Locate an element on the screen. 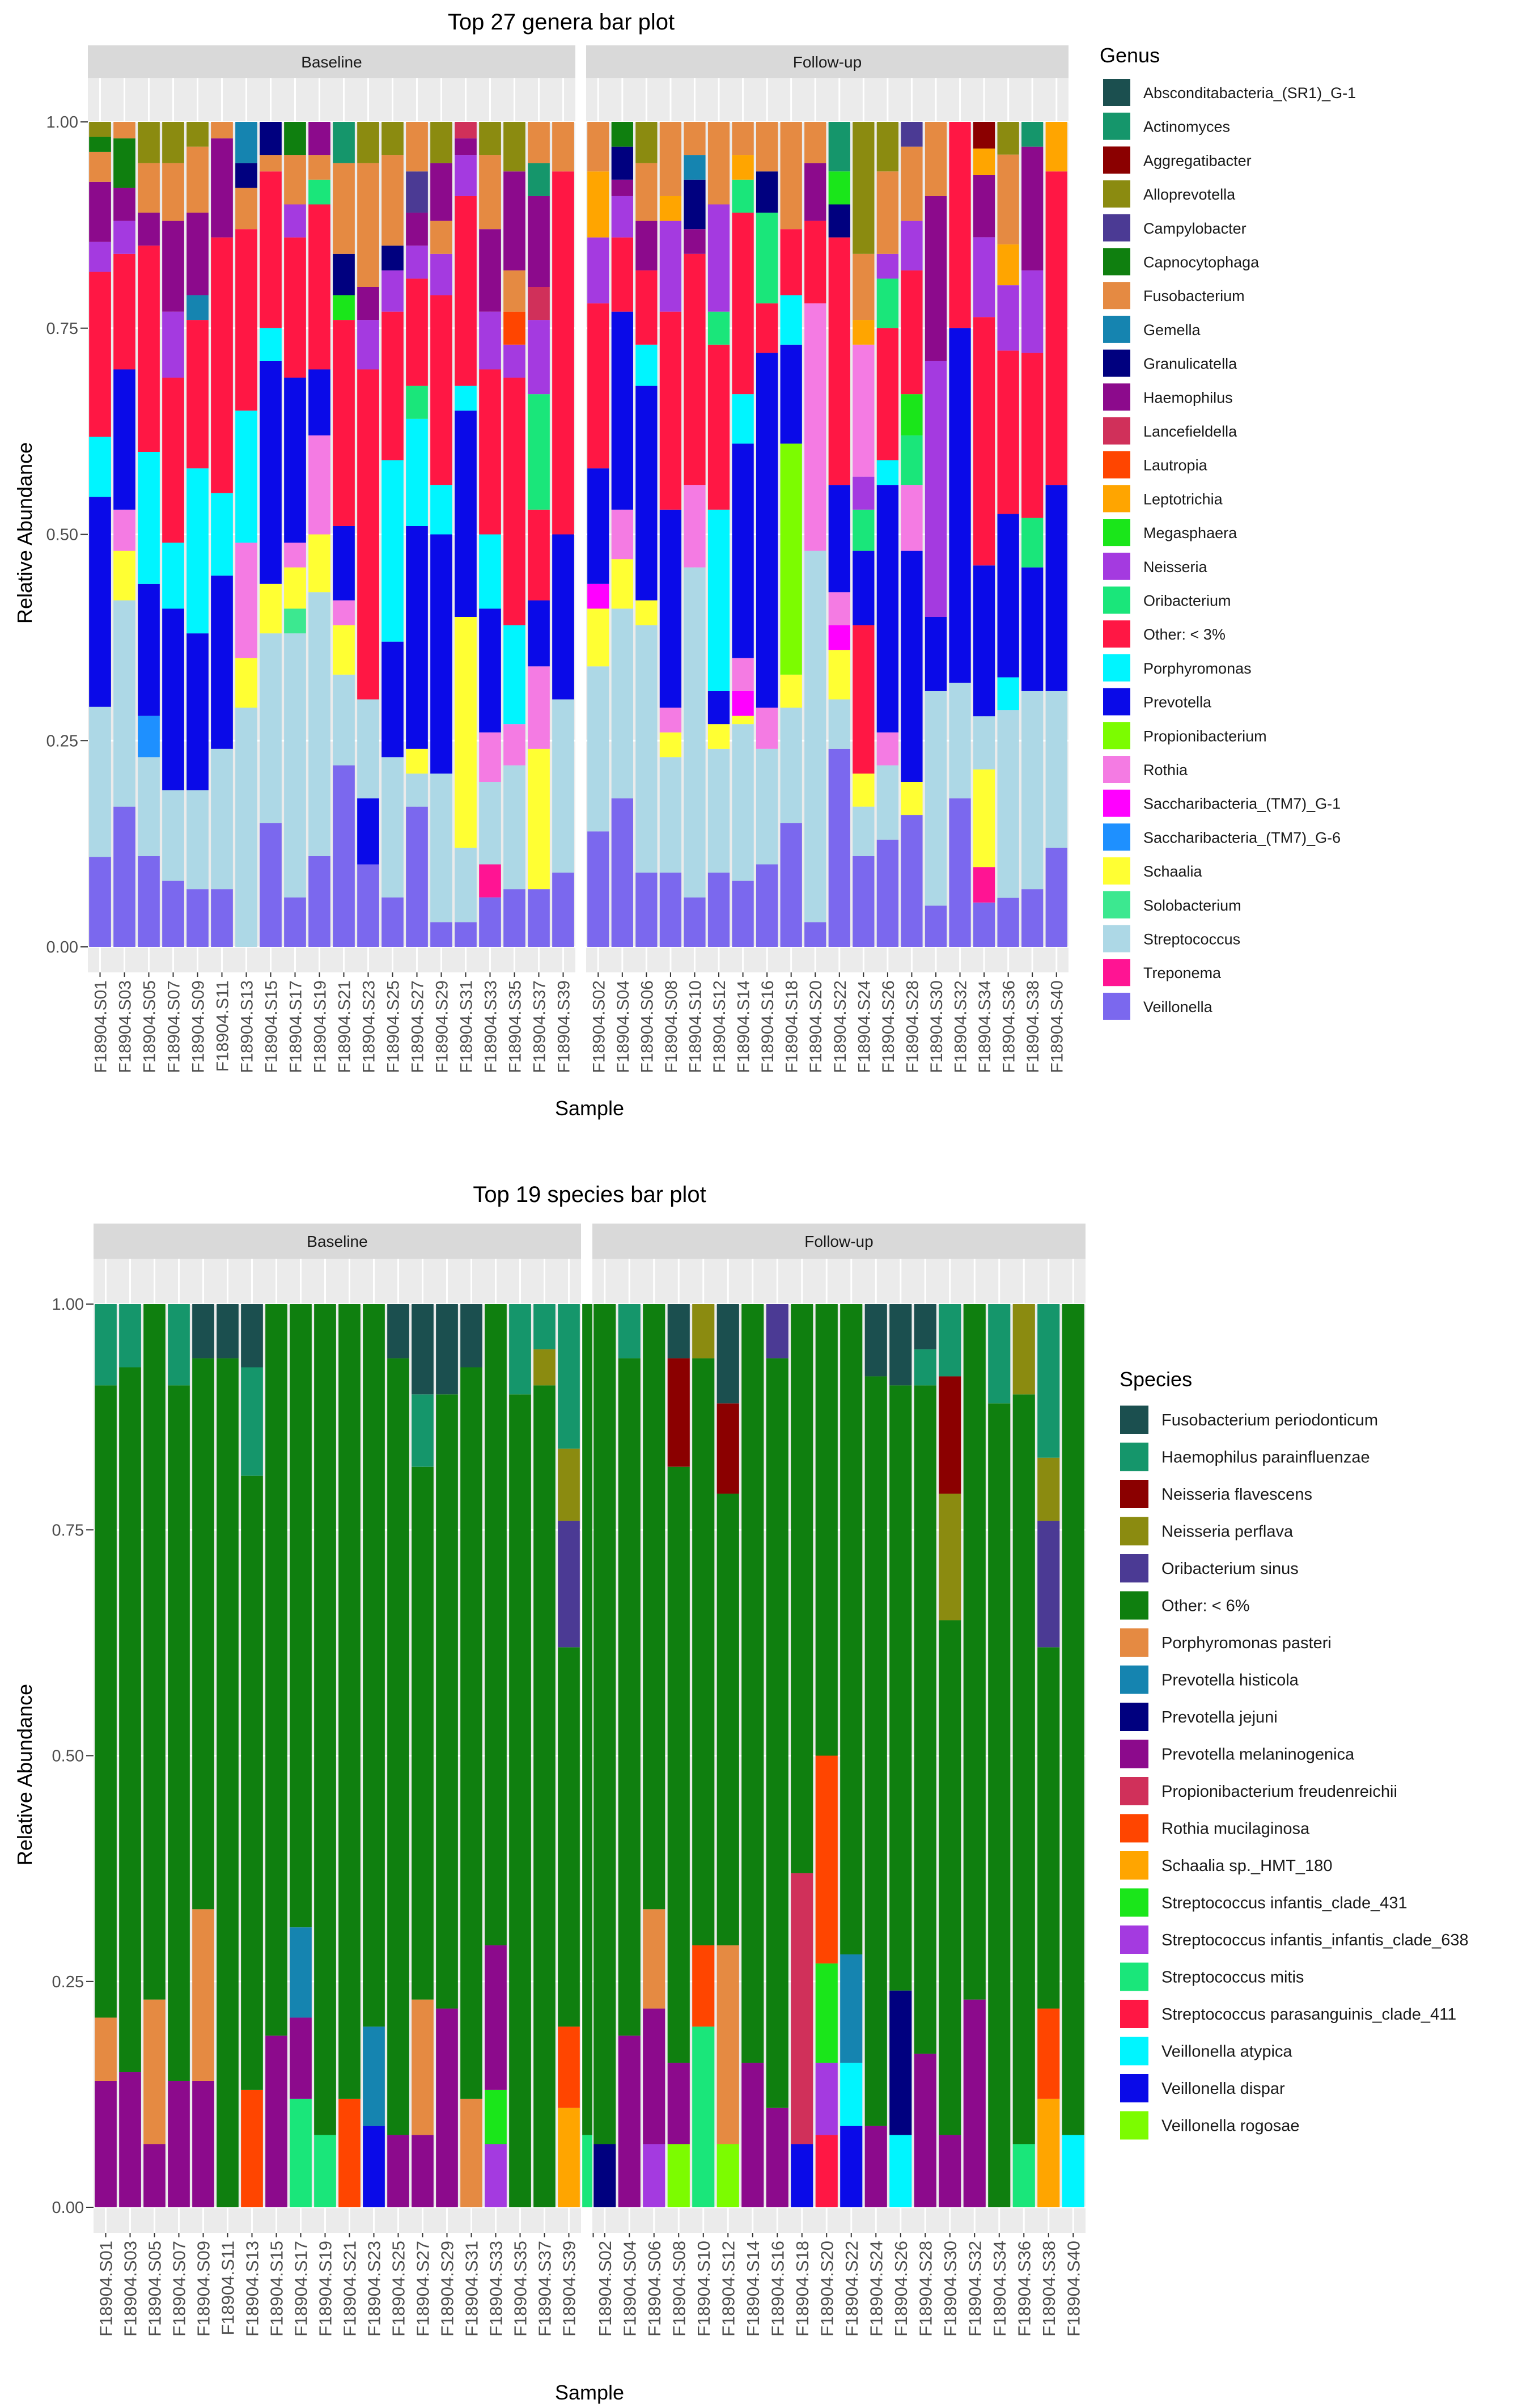  bar-F18904.S17 is located at coordinates (301, 1755).